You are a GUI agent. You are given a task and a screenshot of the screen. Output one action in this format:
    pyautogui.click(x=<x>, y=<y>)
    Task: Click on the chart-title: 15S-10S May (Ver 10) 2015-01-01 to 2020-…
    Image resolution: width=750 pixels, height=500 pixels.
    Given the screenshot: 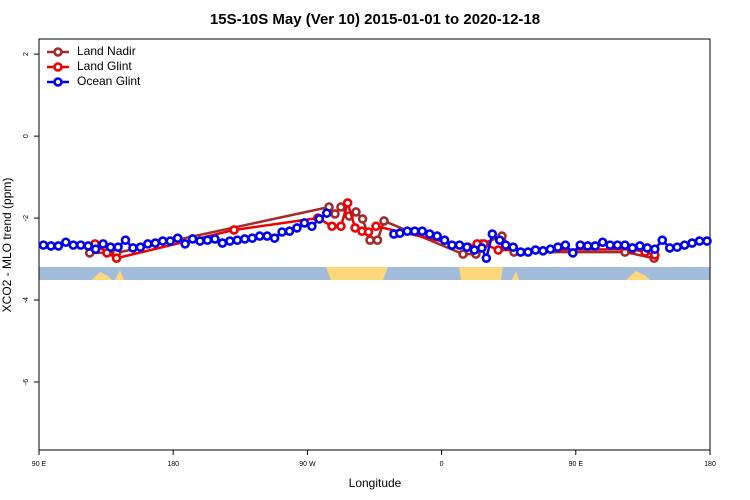 What is the action you would take?
    pyautogui.click(x=375, y=19)
    